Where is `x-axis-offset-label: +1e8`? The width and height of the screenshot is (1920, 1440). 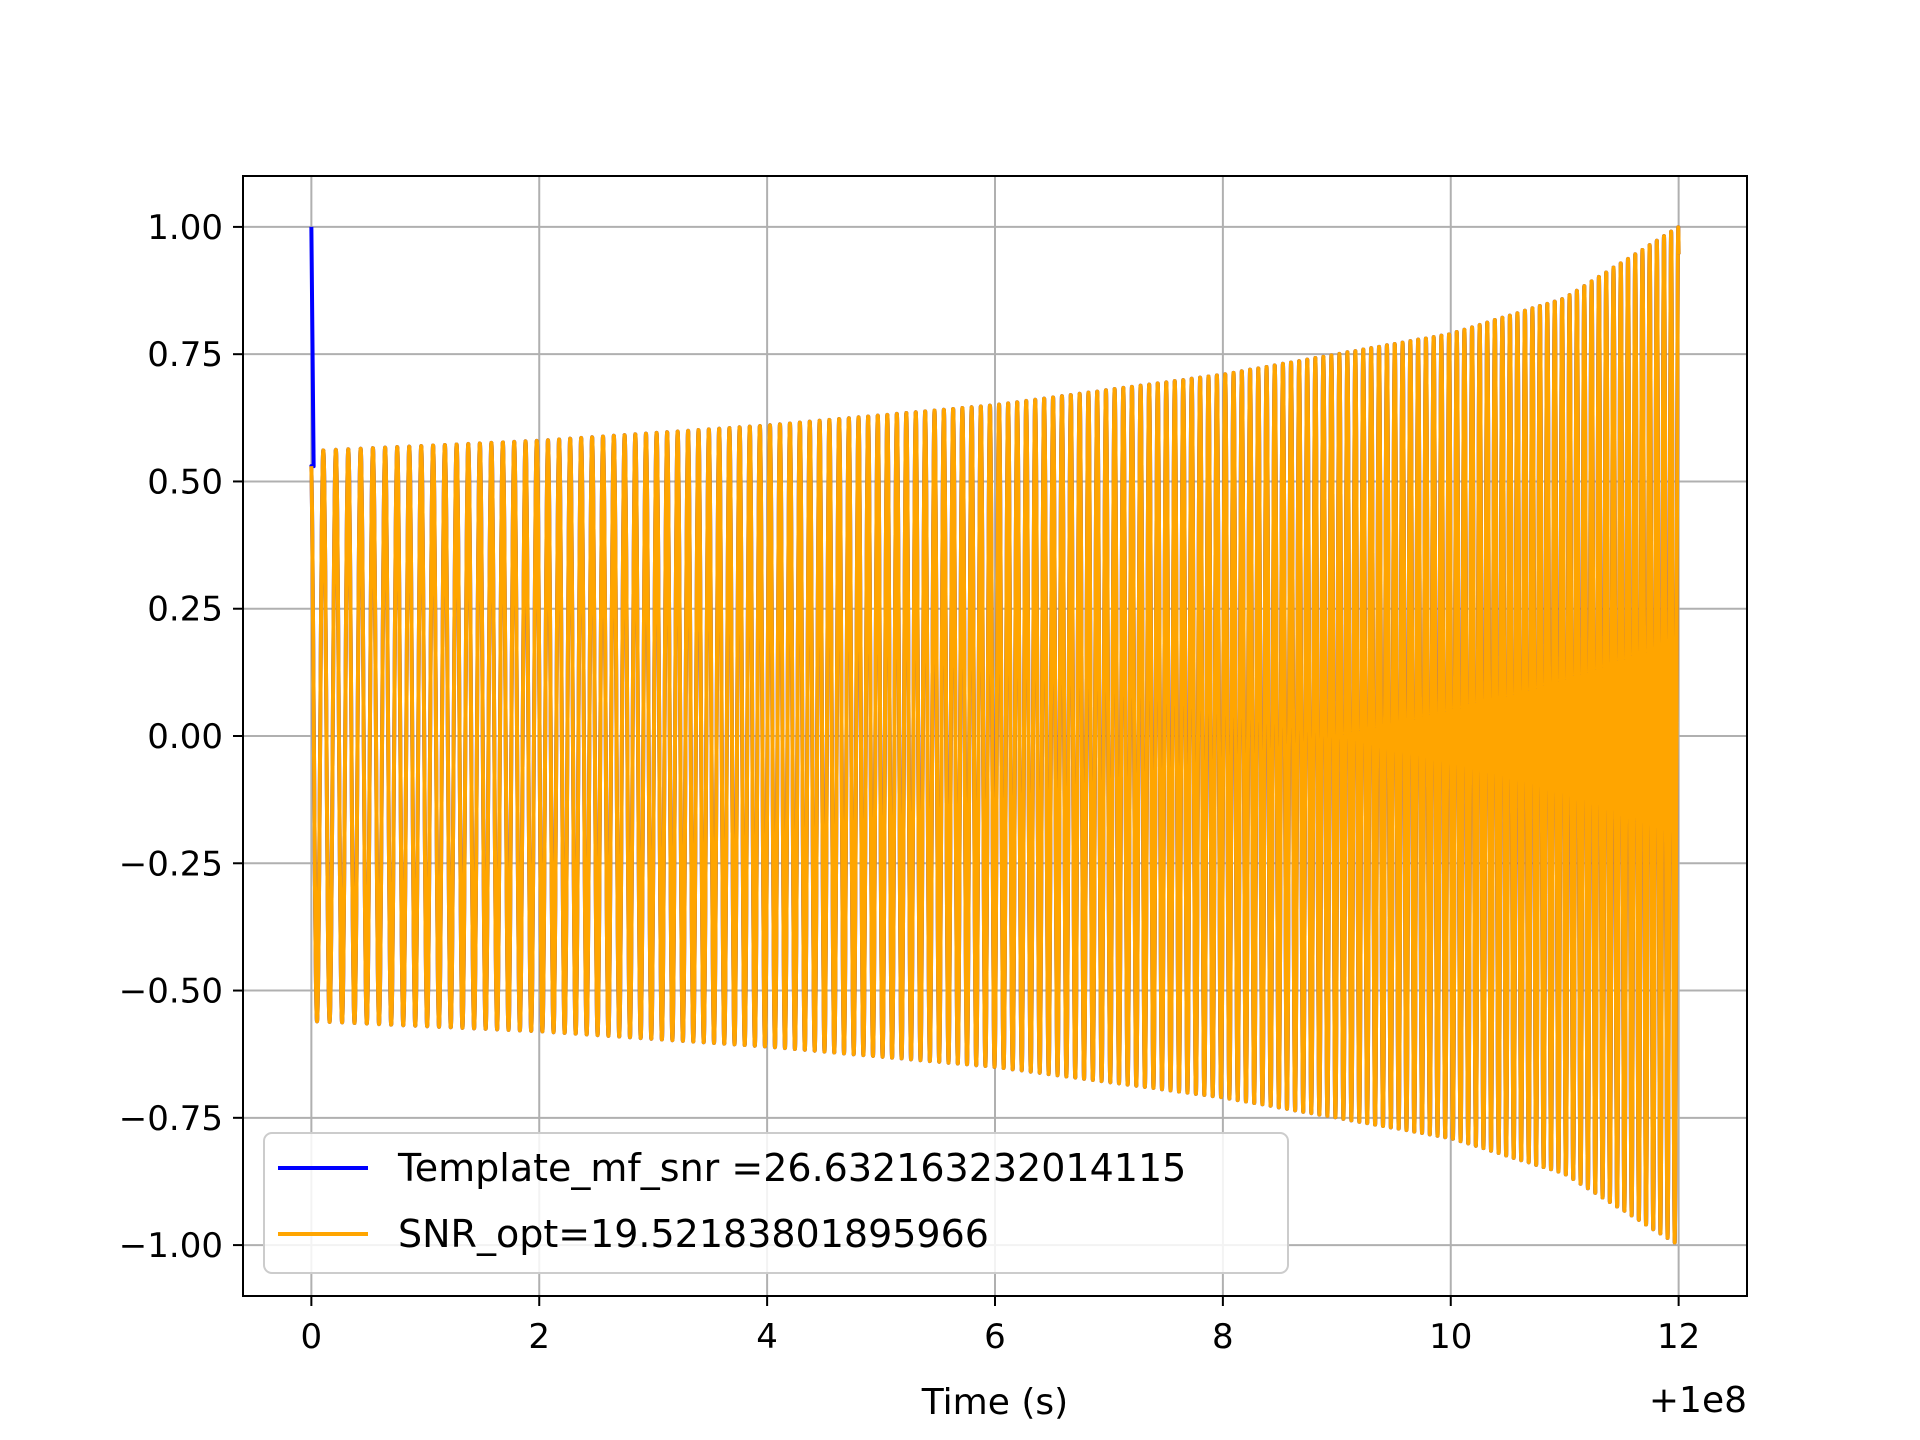
x-axis-offset-label: +1e8 is located at coordinates (1698, 1400).